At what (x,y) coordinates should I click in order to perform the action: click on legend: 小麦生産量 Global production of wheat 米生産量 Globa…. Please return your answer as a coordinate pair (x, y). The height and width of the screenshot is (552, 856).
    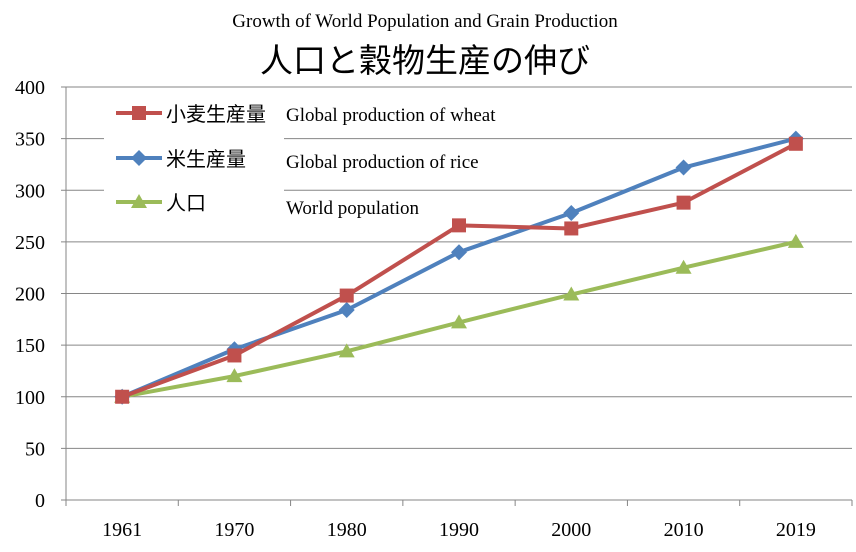
    Looking at the image, I should click on (300, 154).